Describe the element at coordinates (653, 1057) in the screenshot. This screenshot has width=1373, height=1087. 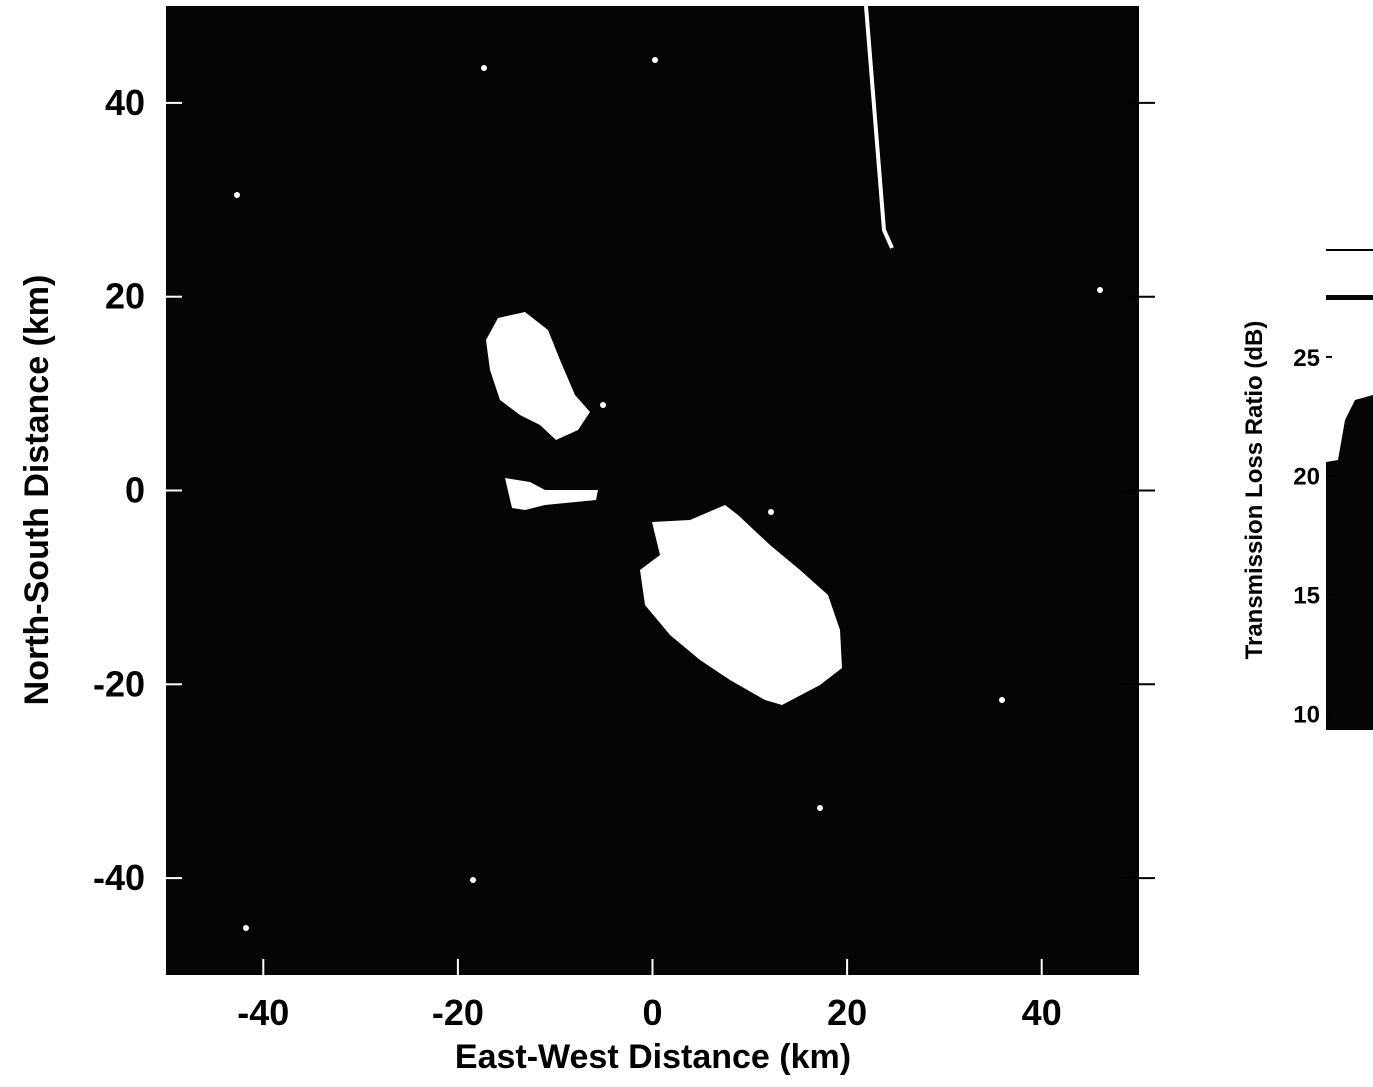
I see `x-axis-label: East-West Distance (km)` at that location.